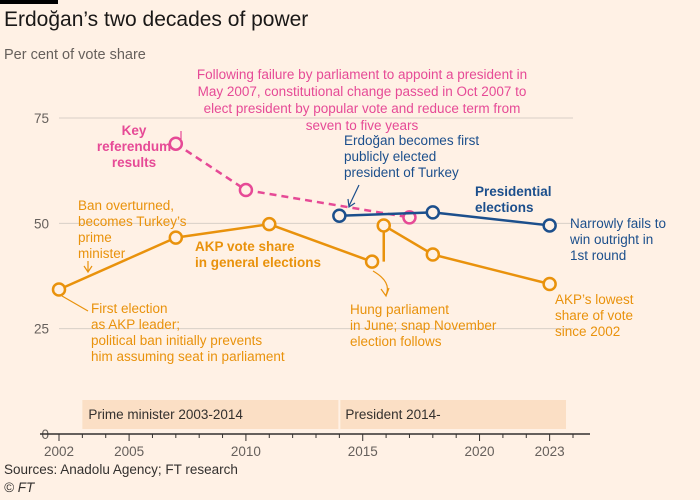 The image size is (700, 500). What do you see at coordinates (41, 329) in the screenshot?
I see `y-tick-label-25: 25` at bounding box center [41, 329].